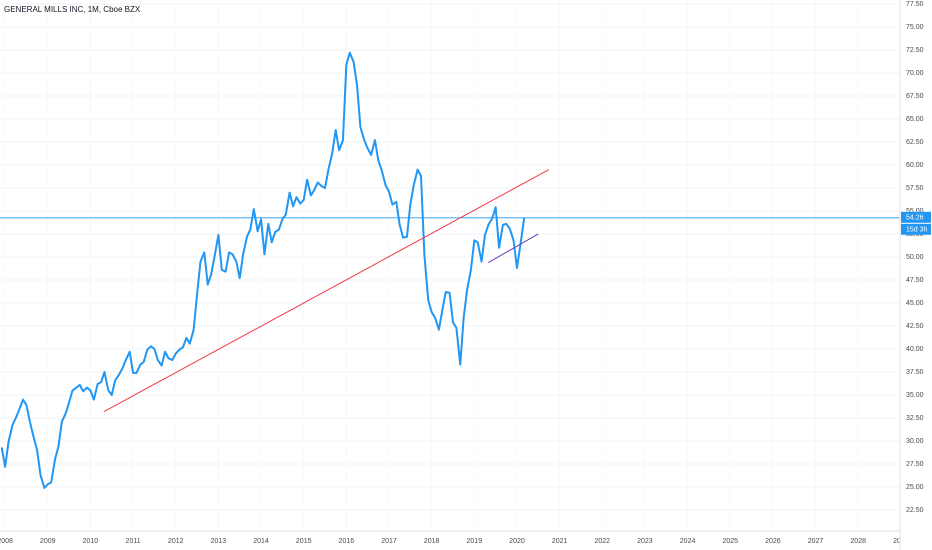 Image resolution: width=932 pixels, height=550 pixels. Describe the element at coordinates (219, 541) in the screenshot. I see `x-tick-label: 2013` at that location.